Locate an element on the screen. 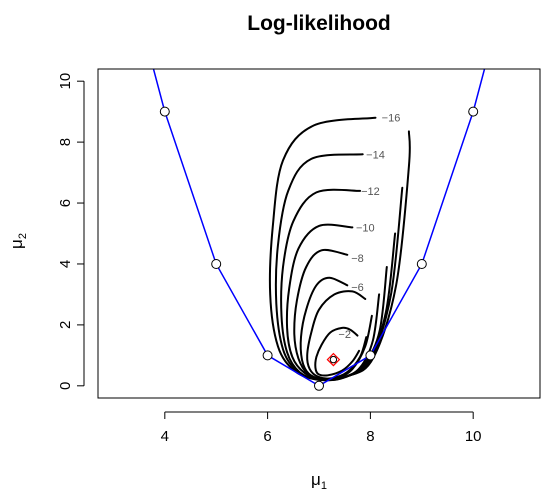 The image size is (550, 495). x-axis-label-subscript: 1 is located at coordinates (324, 486).